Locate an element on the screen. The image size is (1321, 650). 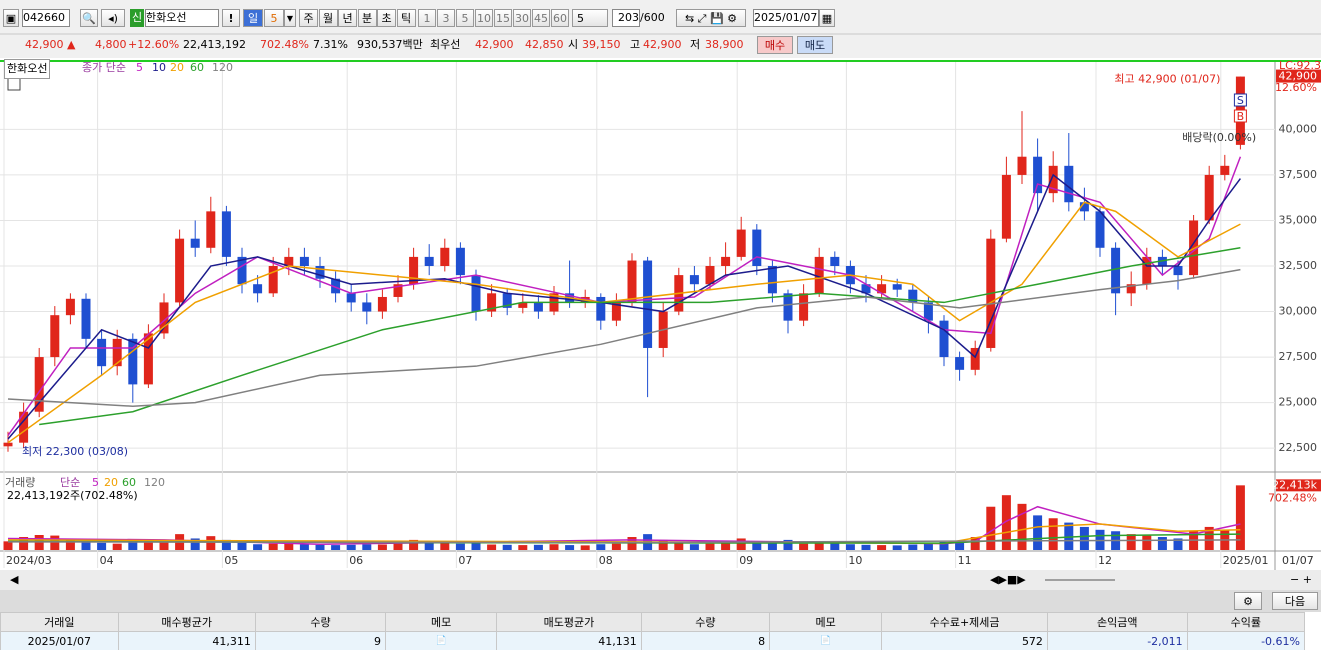
next-button: 다음 is located at coordinates (1295, 601).